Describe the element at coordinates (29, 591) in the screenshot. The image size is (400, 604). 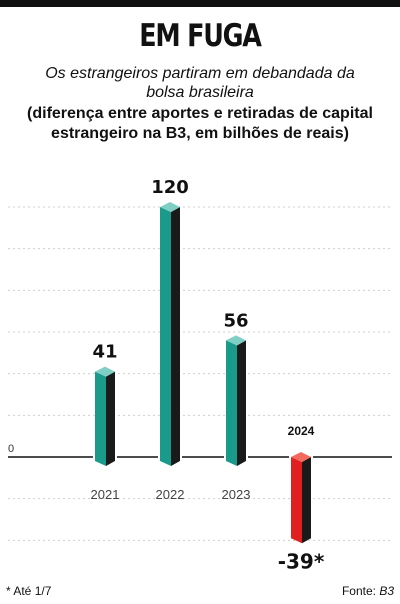
I see `footnote: * Até 1/7` at that location.